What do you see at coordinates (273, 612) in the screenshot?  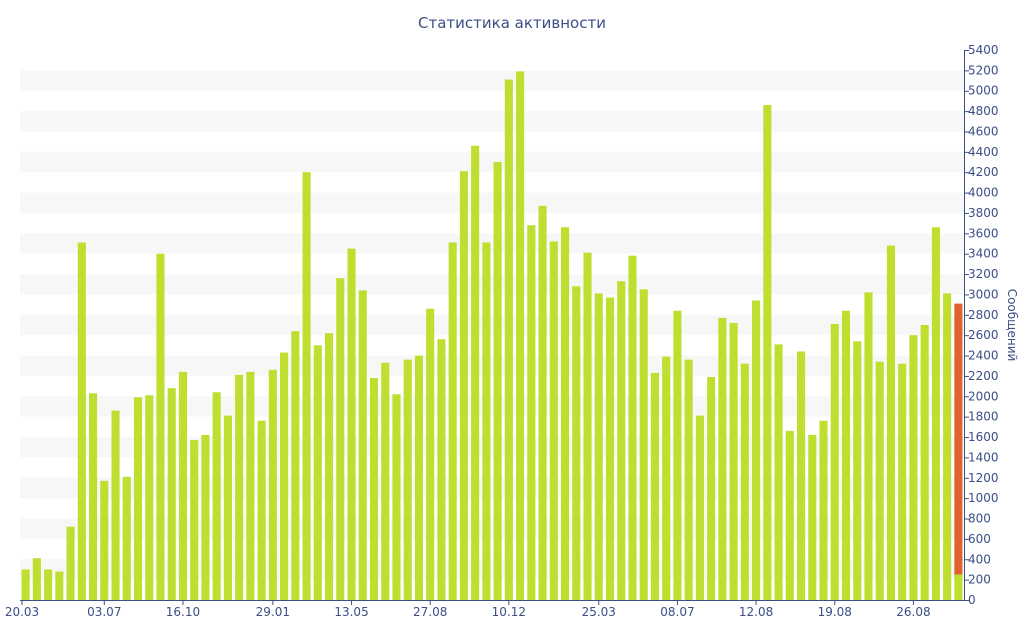 I see `x-tick-label: 29.01` at bounding box center [273, 612].